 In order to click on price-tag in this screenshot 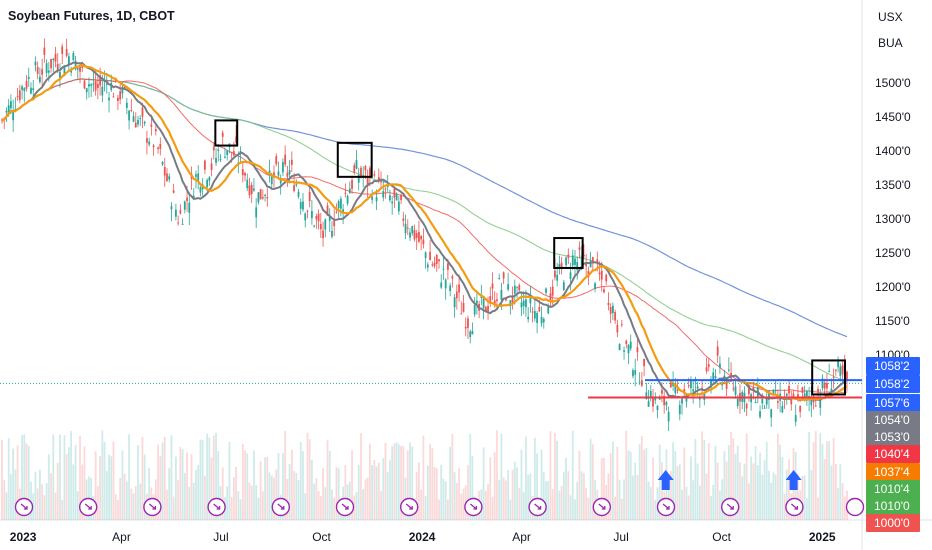, I will do `click(893, 489)`.